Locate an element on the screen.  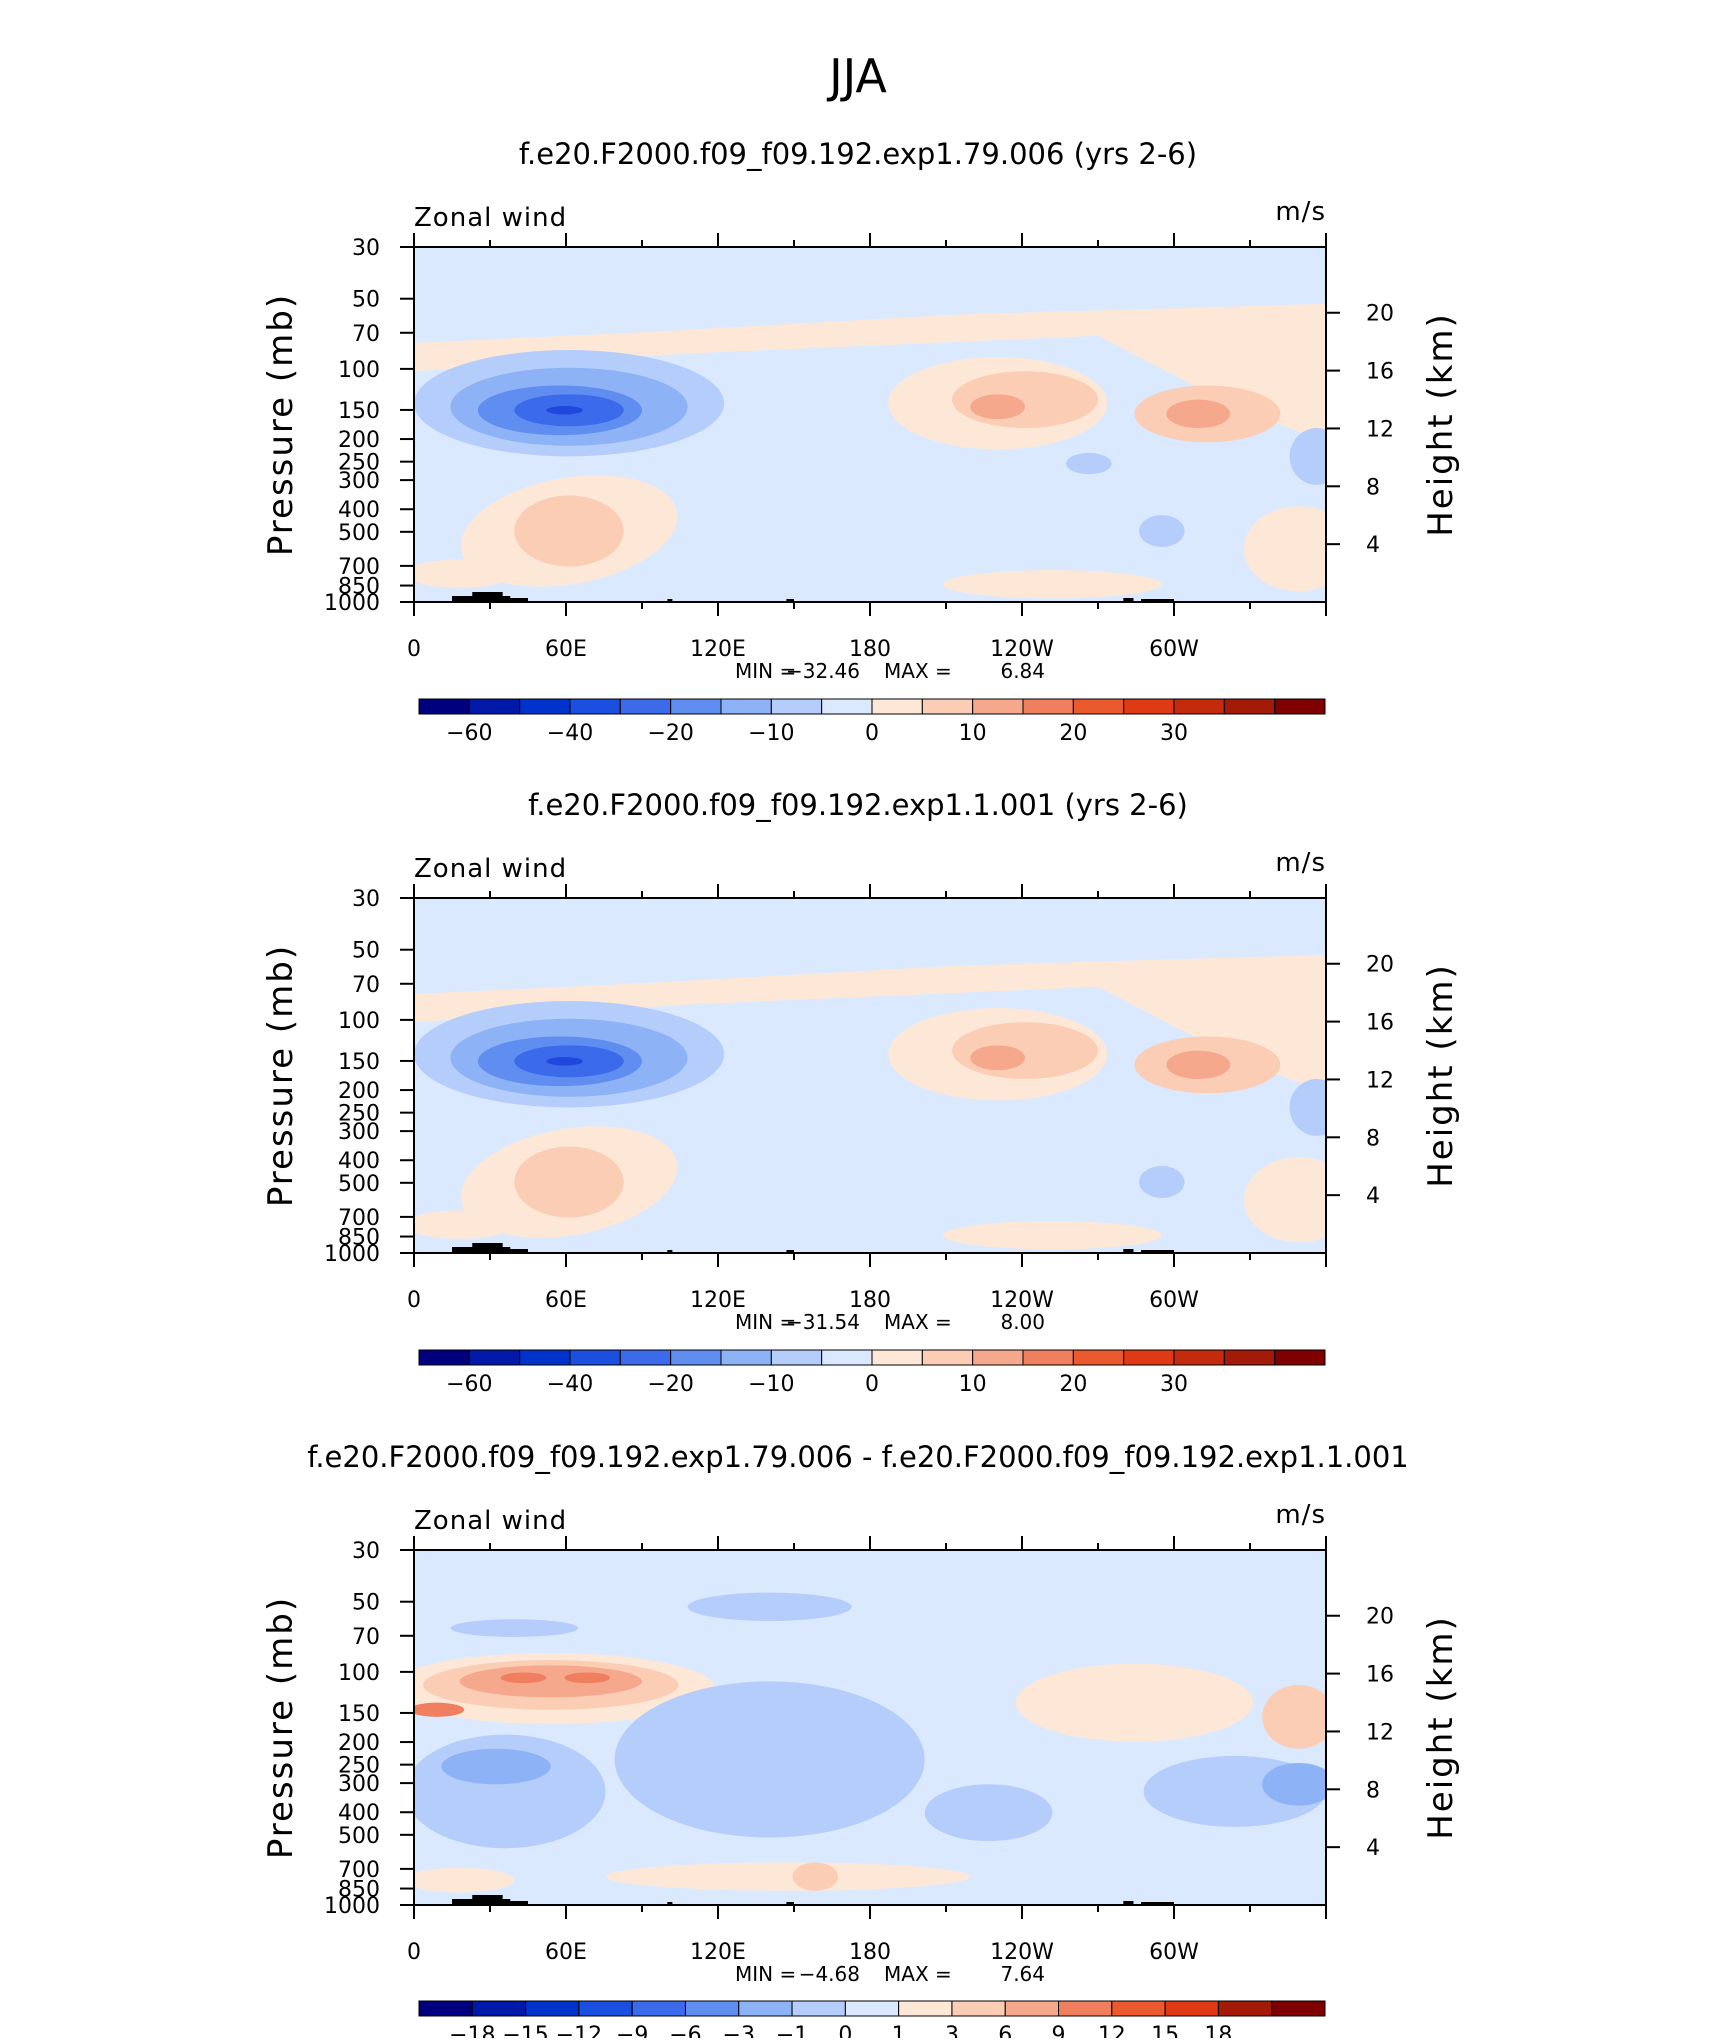
y-tick-label: 30 is located at coordinates (366, 1551).